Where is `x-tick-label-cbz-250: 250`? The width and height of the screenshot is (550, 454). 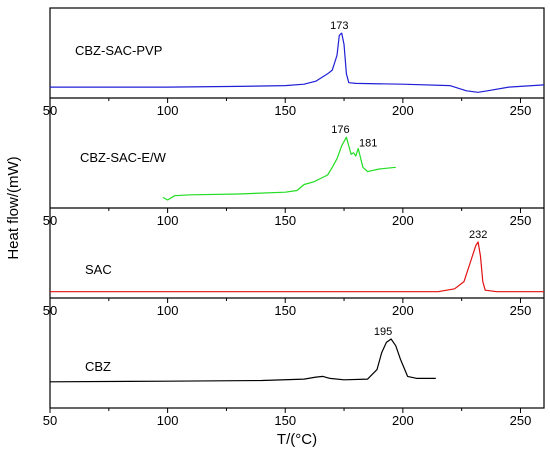
x-tick-label-cbz-250: 250 is located at coordinates (521, 420).